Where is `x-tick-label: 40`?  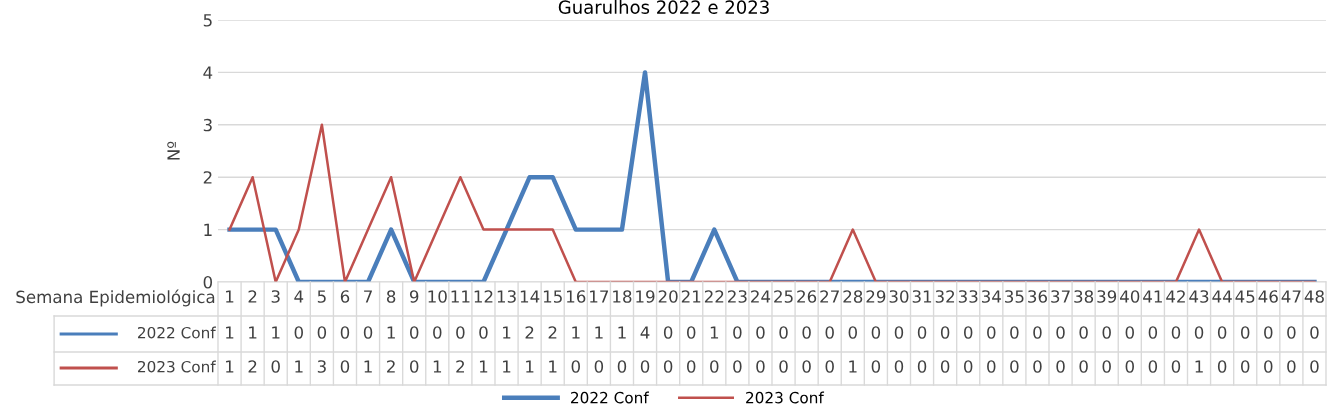 x-tick-label: 40 is located at coordinates (1130, 296).